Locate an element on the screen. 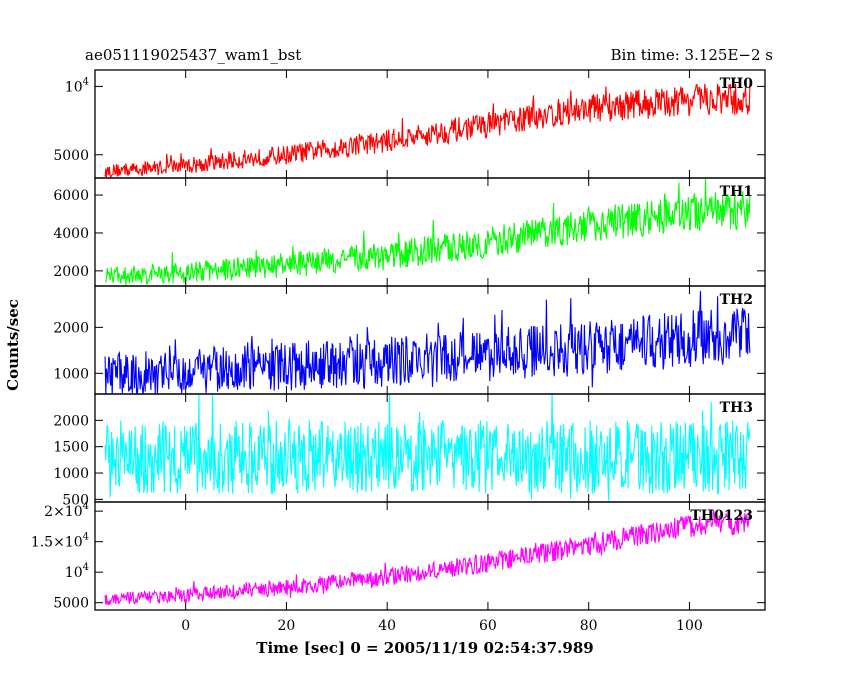  series-line-th2 is located at coordinates (427, 342).